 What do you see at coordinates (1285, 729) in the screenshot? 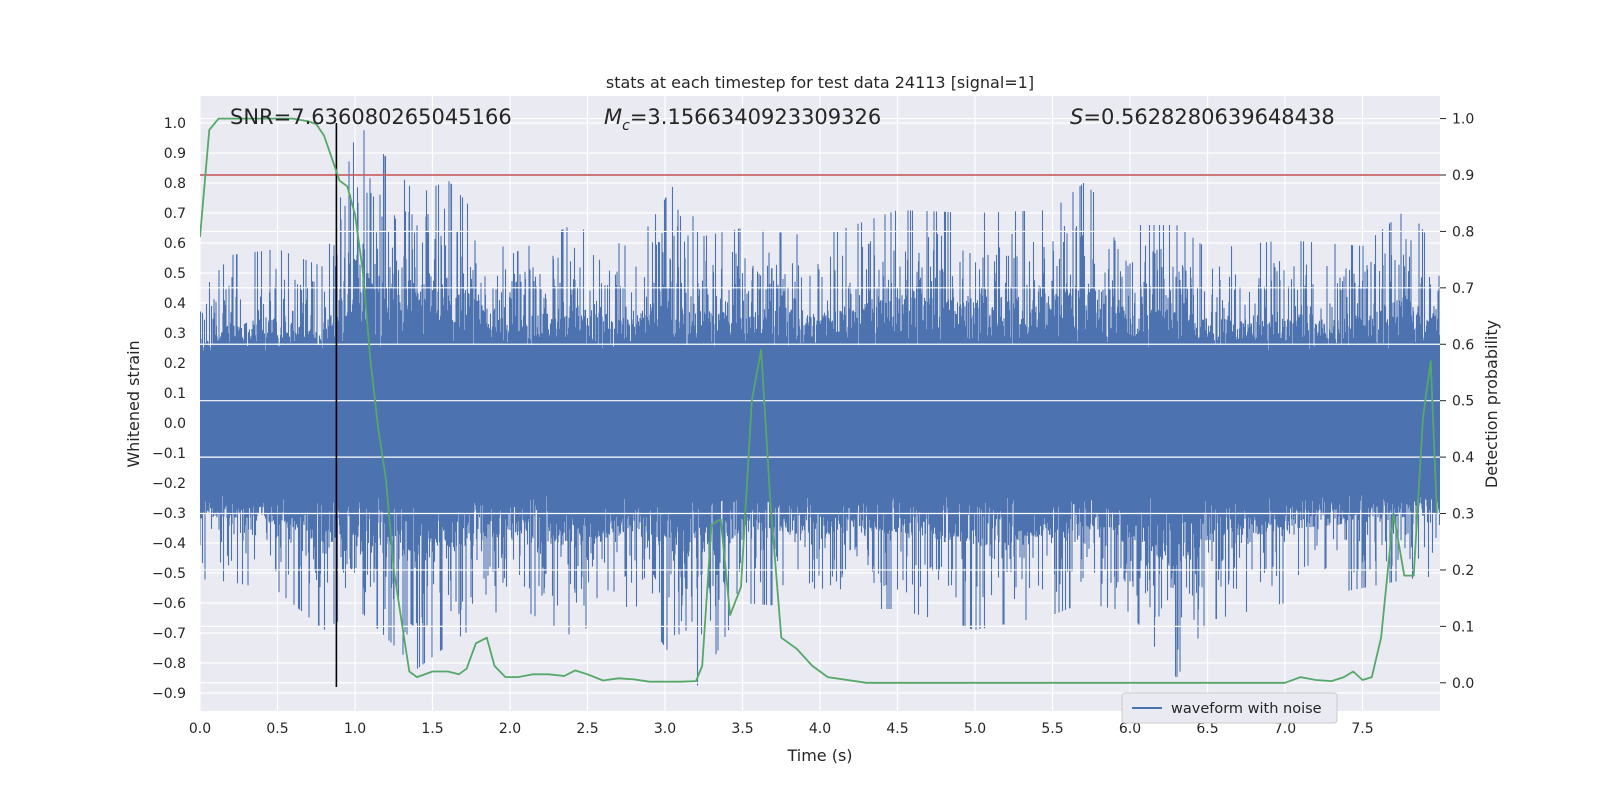
I see `x-tick-label: 7.0` at bounding box center [1285, 729].